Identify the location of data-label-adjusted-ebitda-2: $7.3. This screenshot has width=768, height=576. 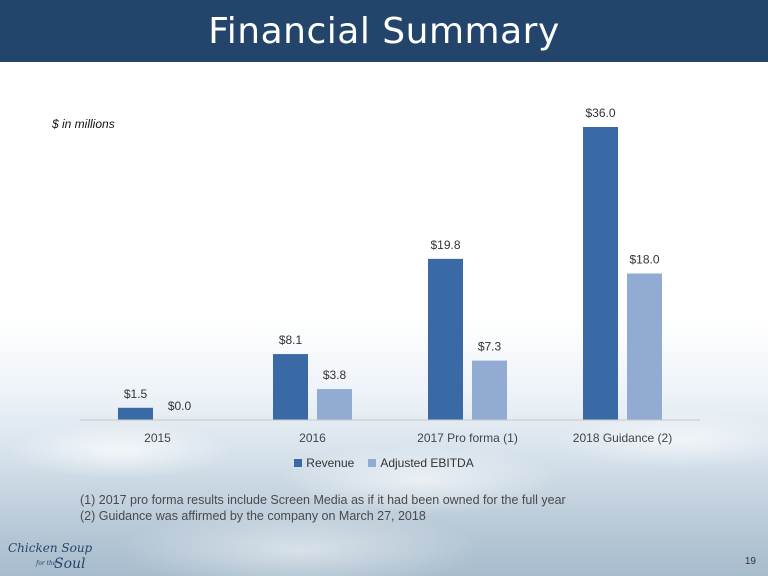
(490, 347).